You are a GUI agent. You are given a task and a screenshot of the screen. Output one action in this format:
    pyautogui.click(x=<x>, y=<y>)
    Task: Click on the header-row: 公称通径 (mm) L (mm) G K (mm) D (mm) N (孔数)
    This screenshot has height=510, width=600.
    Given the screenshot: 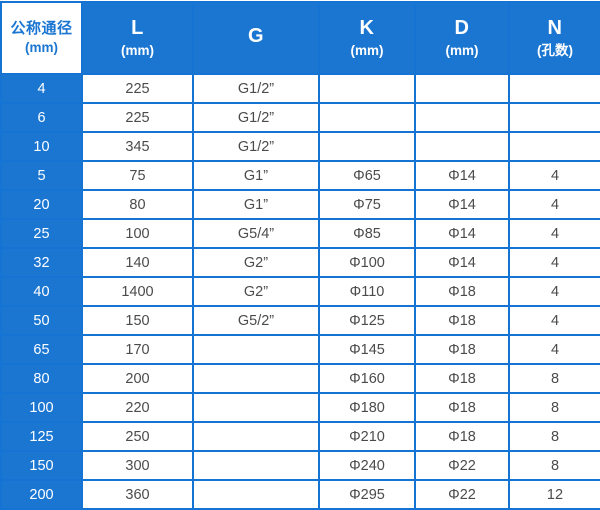 What is the action you would take?
    pyautogui.click(x=300, y=38)
    